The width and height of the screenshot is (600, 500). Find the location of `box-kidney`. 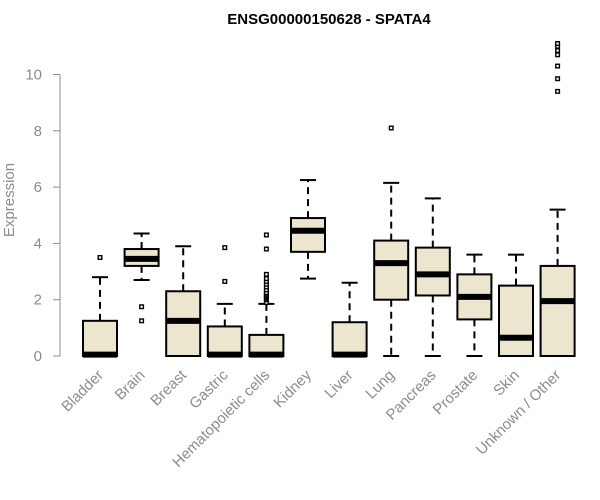

box-kidney is located at coordinates (308, 229).